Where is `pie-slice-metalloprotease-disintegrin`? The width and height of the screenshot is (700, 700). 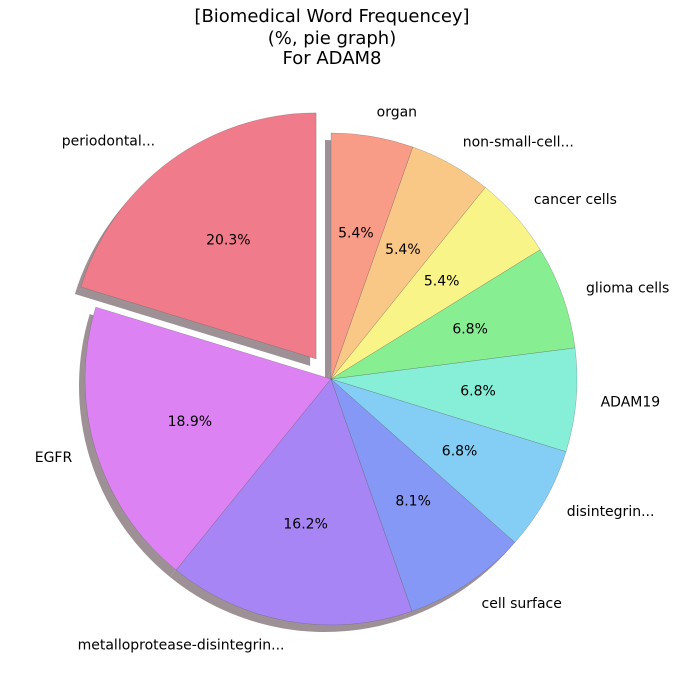 pie-slice-metalloprotease-disintegrin is located at coordinates (294, 502).